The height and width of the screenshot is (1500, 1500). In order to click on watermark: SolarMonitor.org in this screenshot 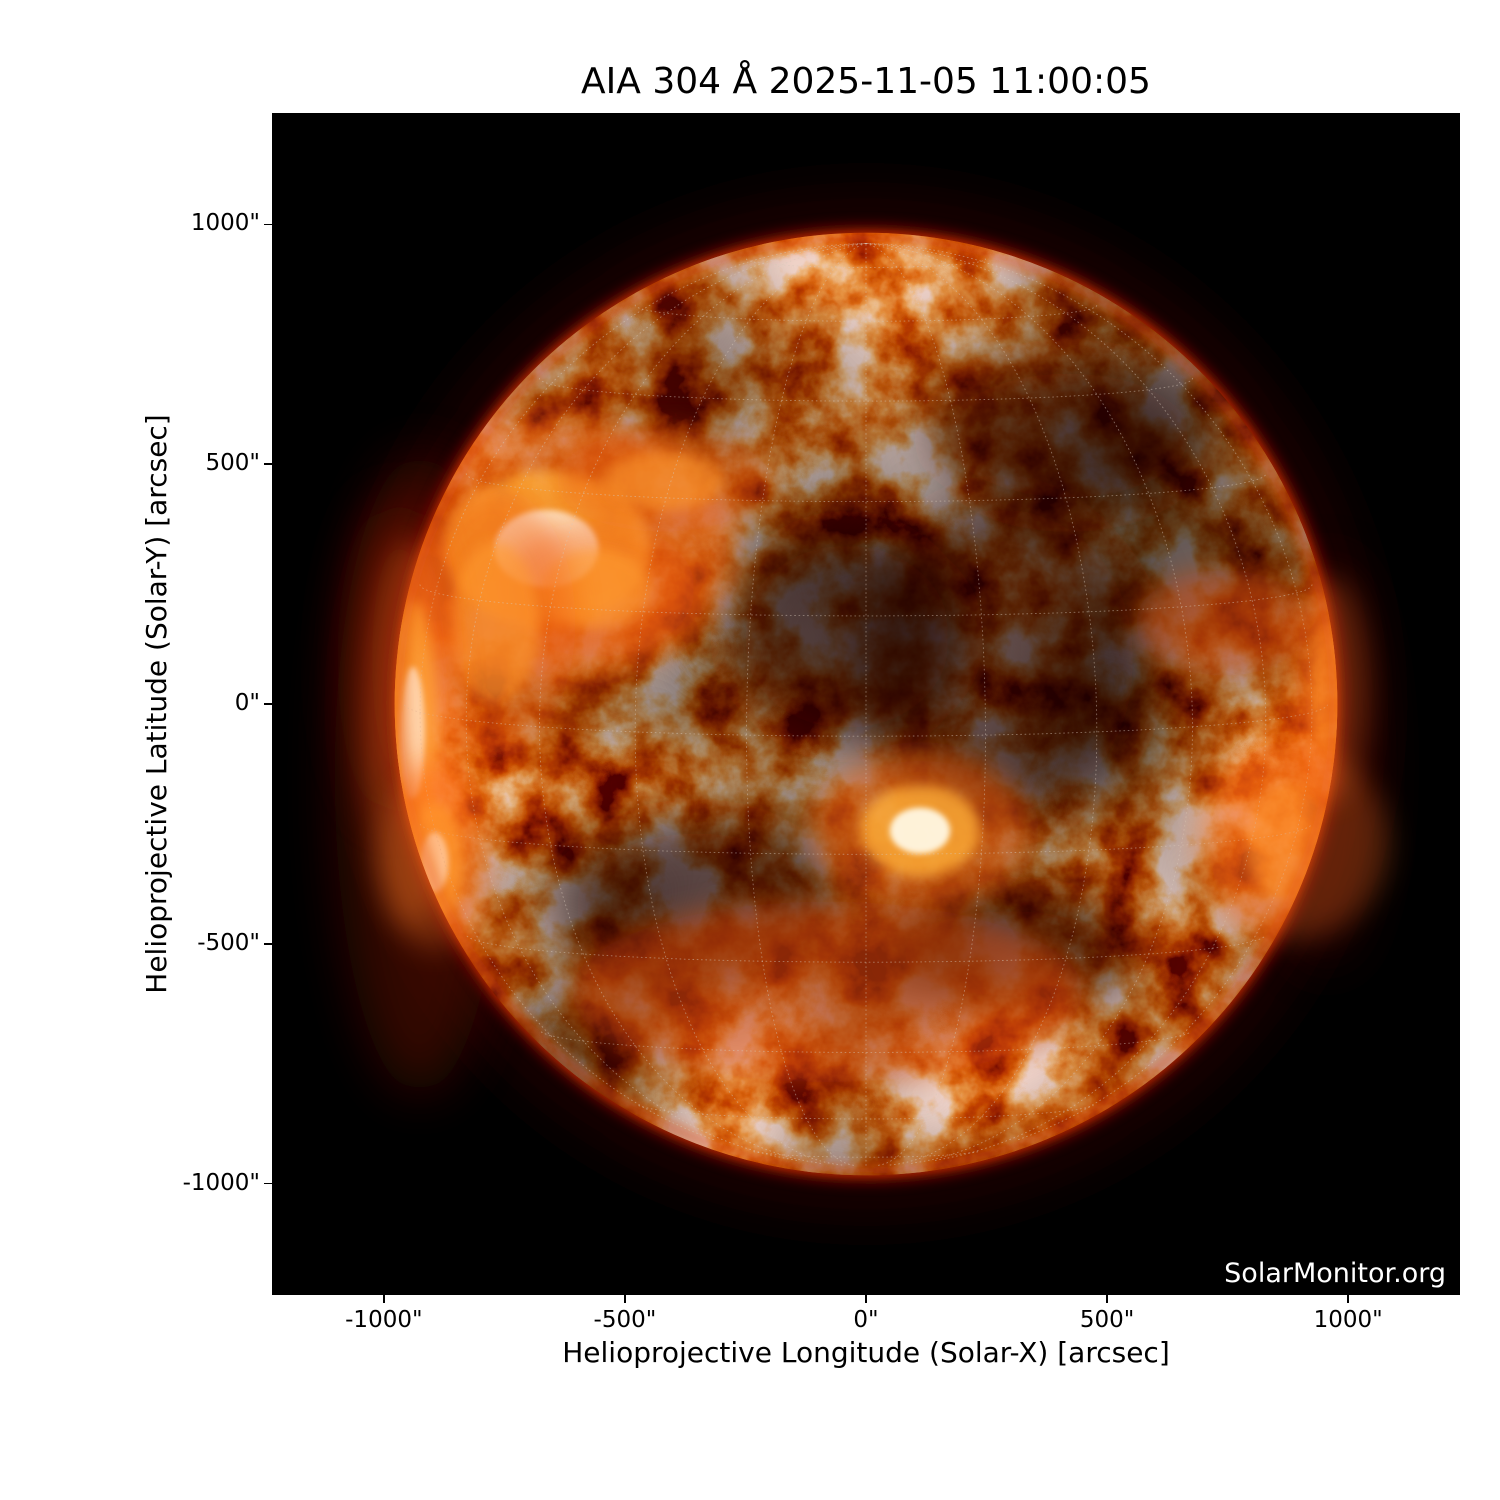, I will do `click(1335, 1273)`.